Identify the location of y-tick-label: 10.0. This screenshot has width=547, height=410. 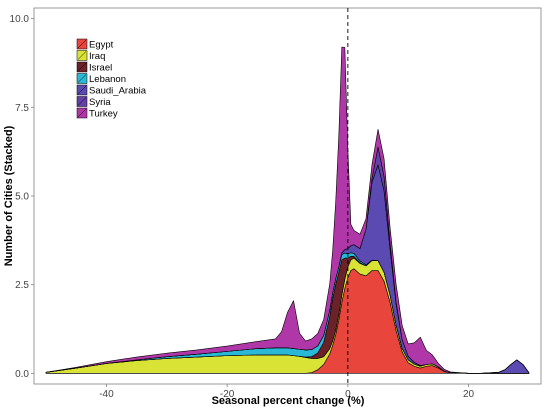
(20, 19).